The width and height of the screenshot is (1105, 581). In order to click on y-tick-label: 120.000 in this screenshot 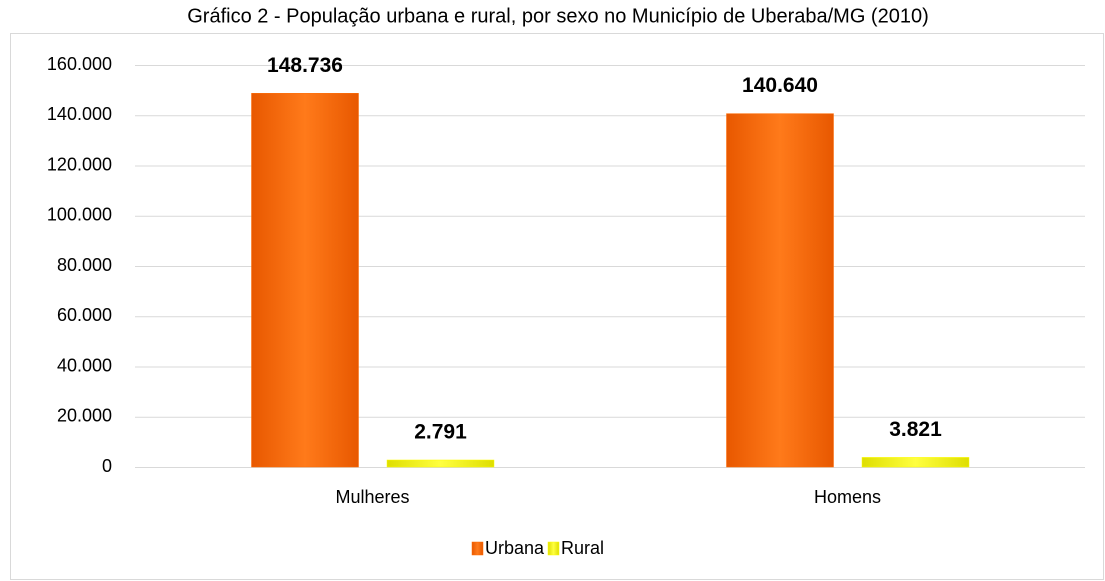, I will do `click(79, 164)`.